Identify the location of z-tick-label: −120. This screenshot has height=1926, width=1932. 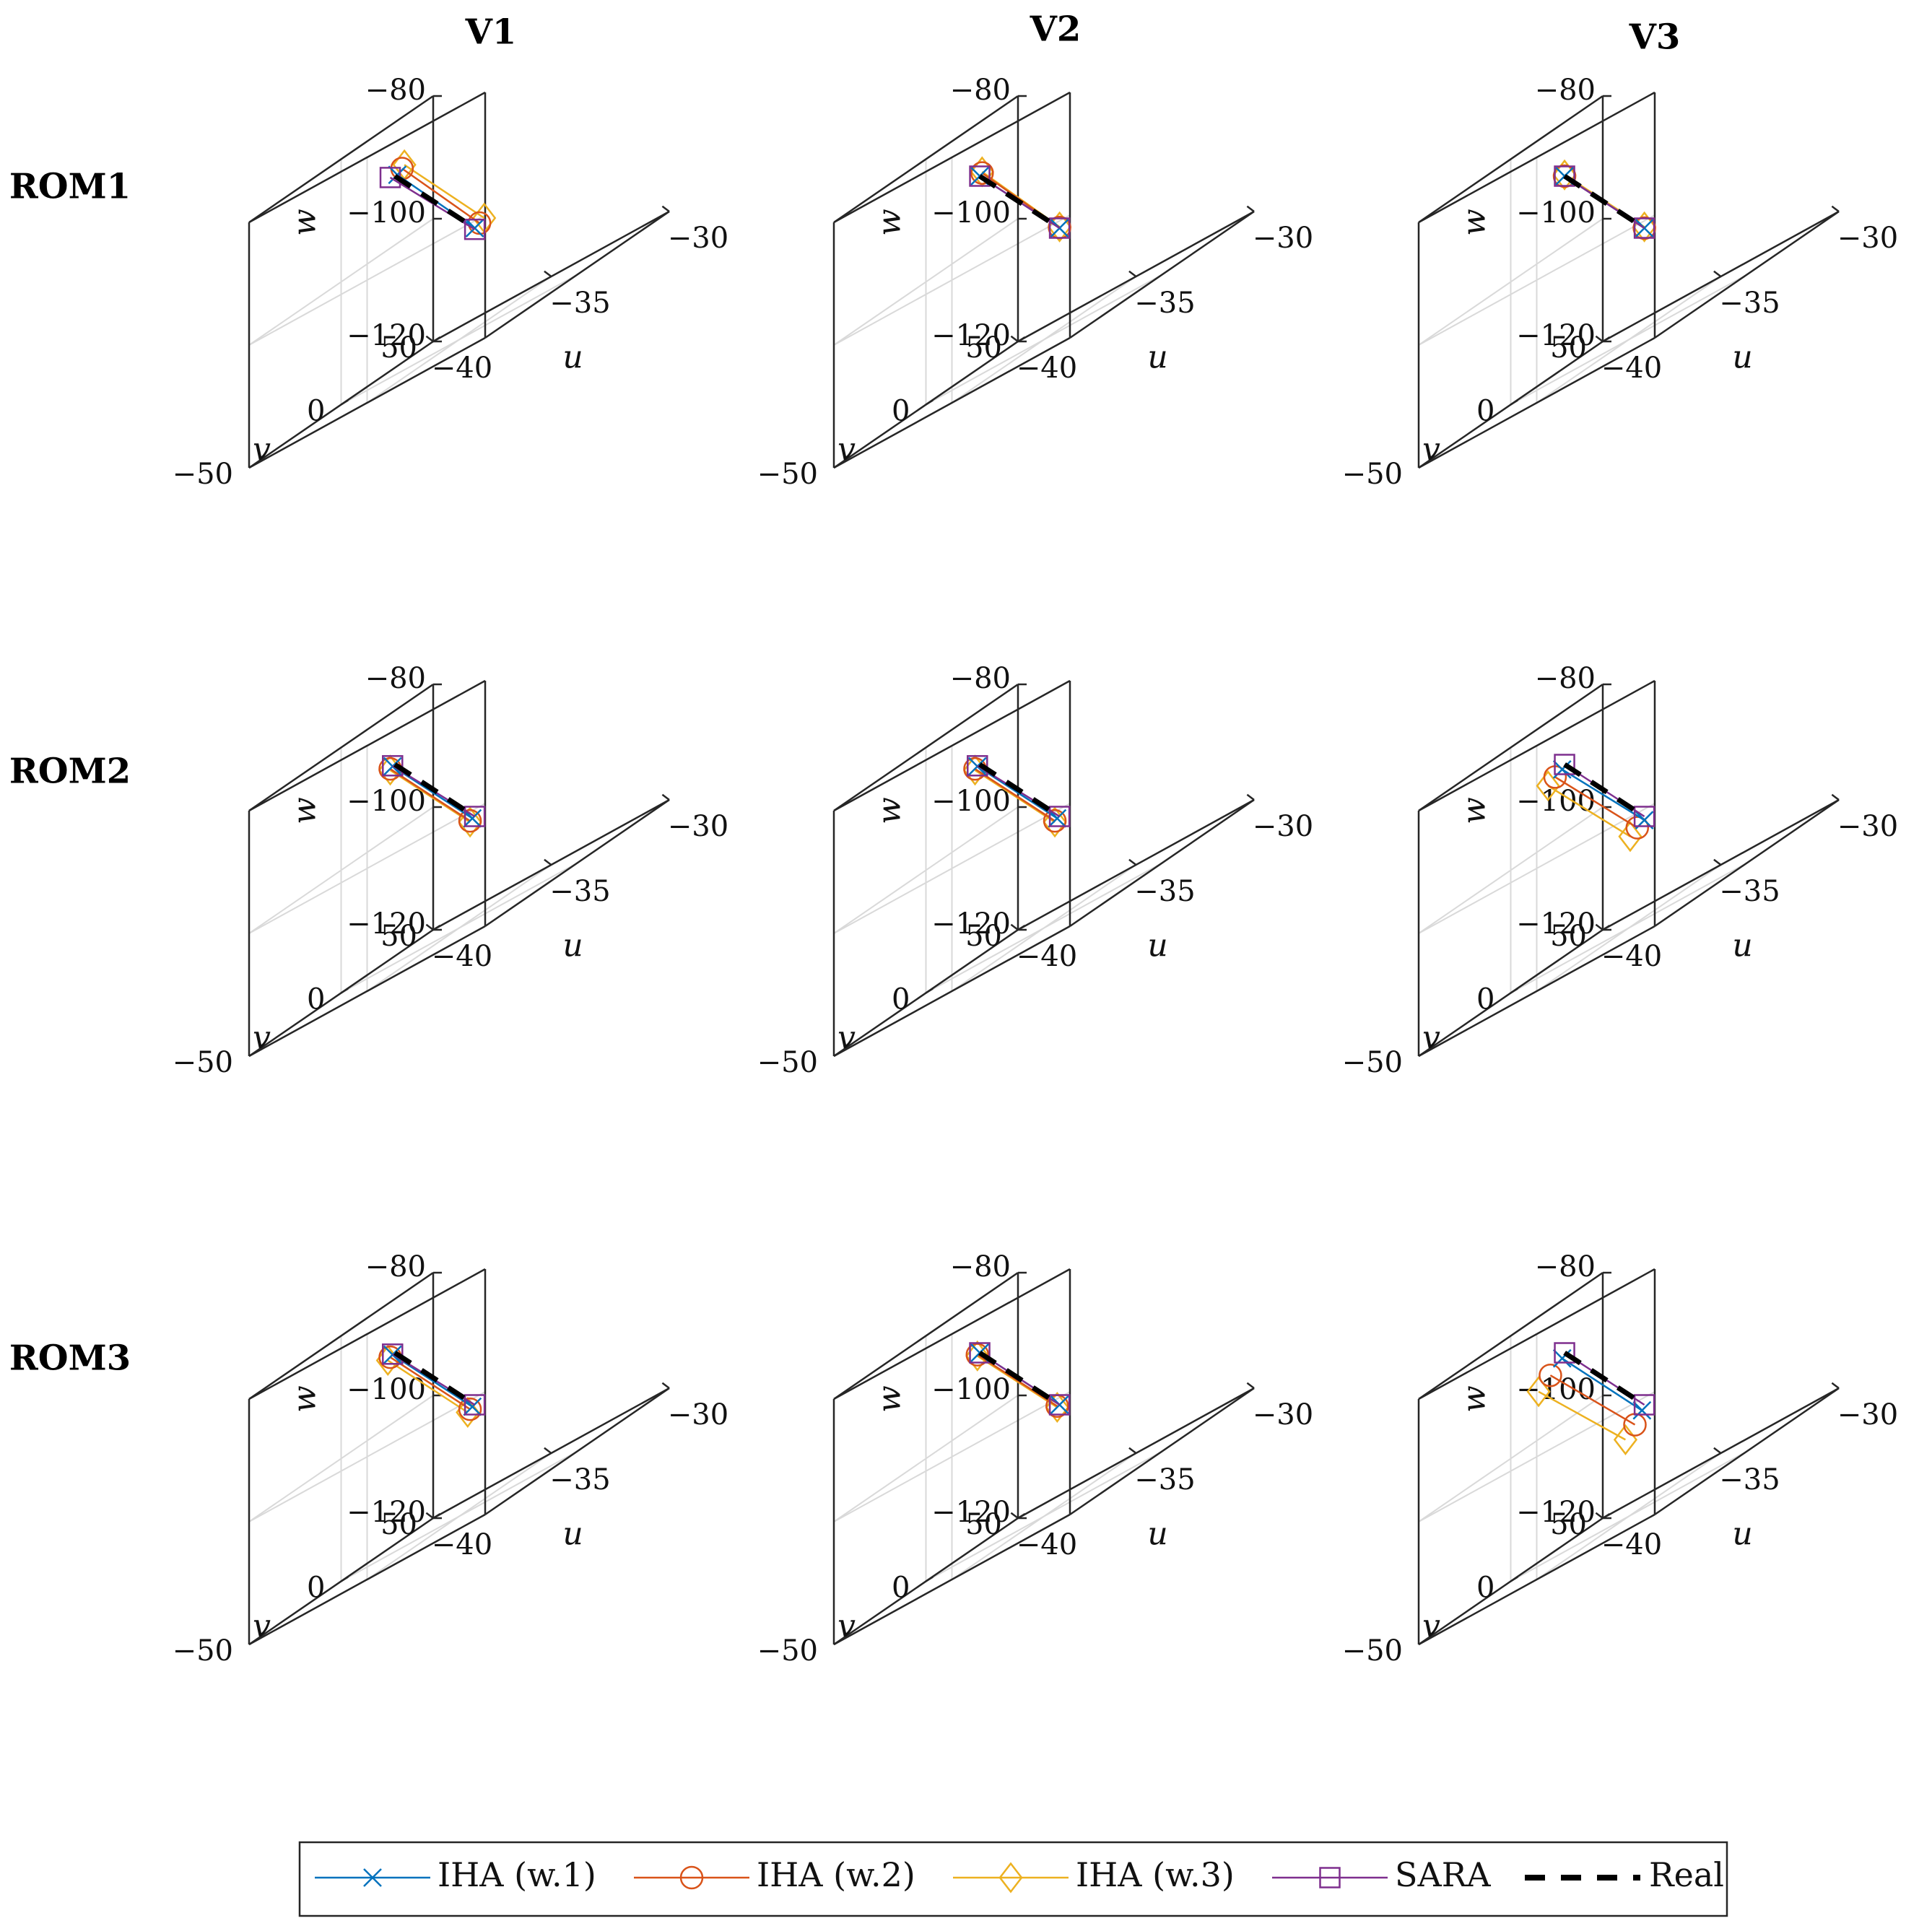
(971, 924).